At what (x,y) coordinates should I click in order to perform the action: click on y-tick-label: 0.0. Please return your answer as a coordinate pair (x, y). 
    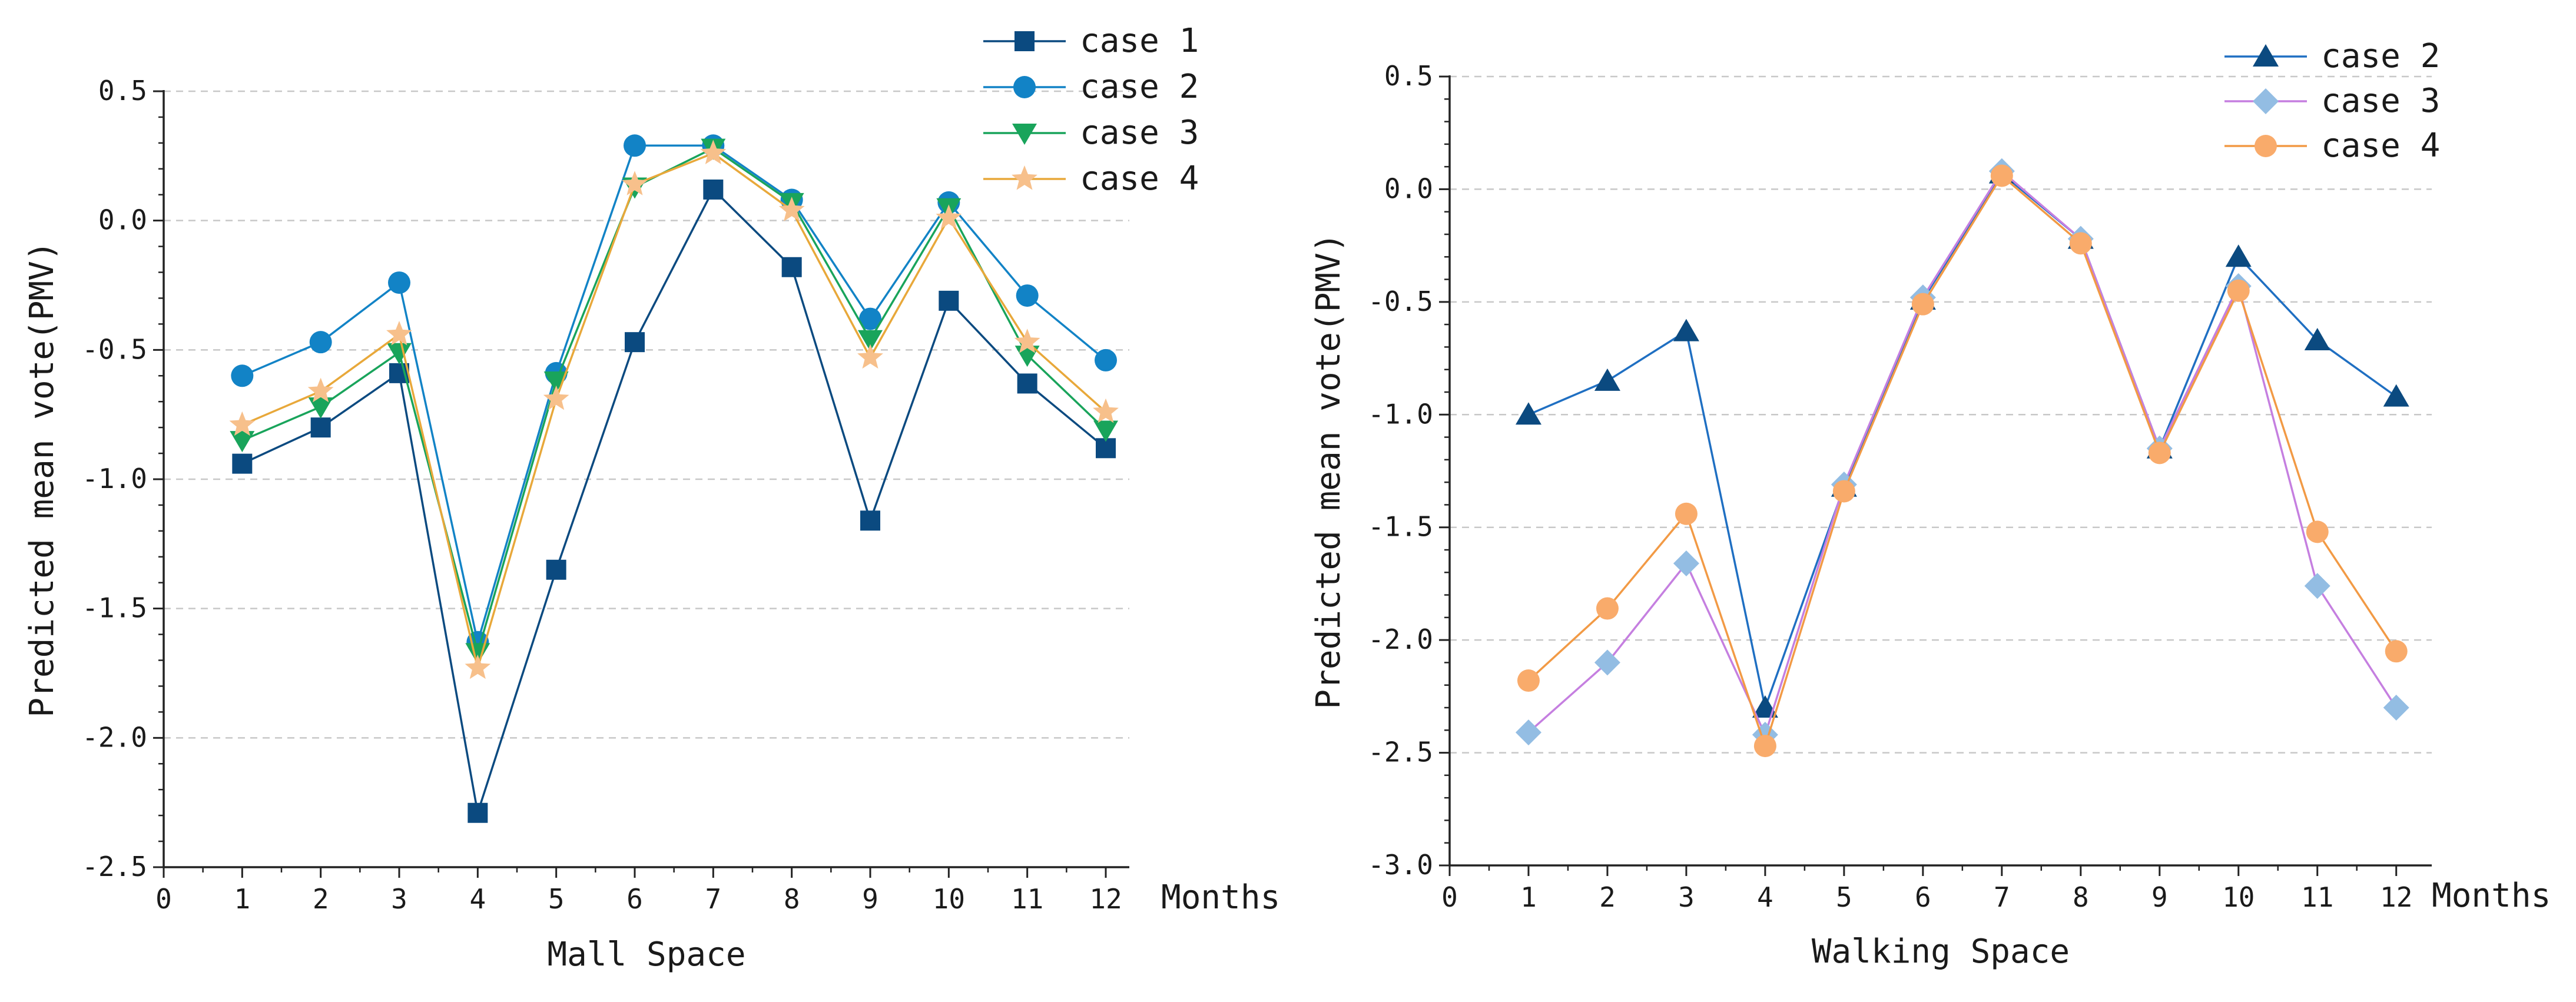
    Looking at the image, I should click on (1408, 188).